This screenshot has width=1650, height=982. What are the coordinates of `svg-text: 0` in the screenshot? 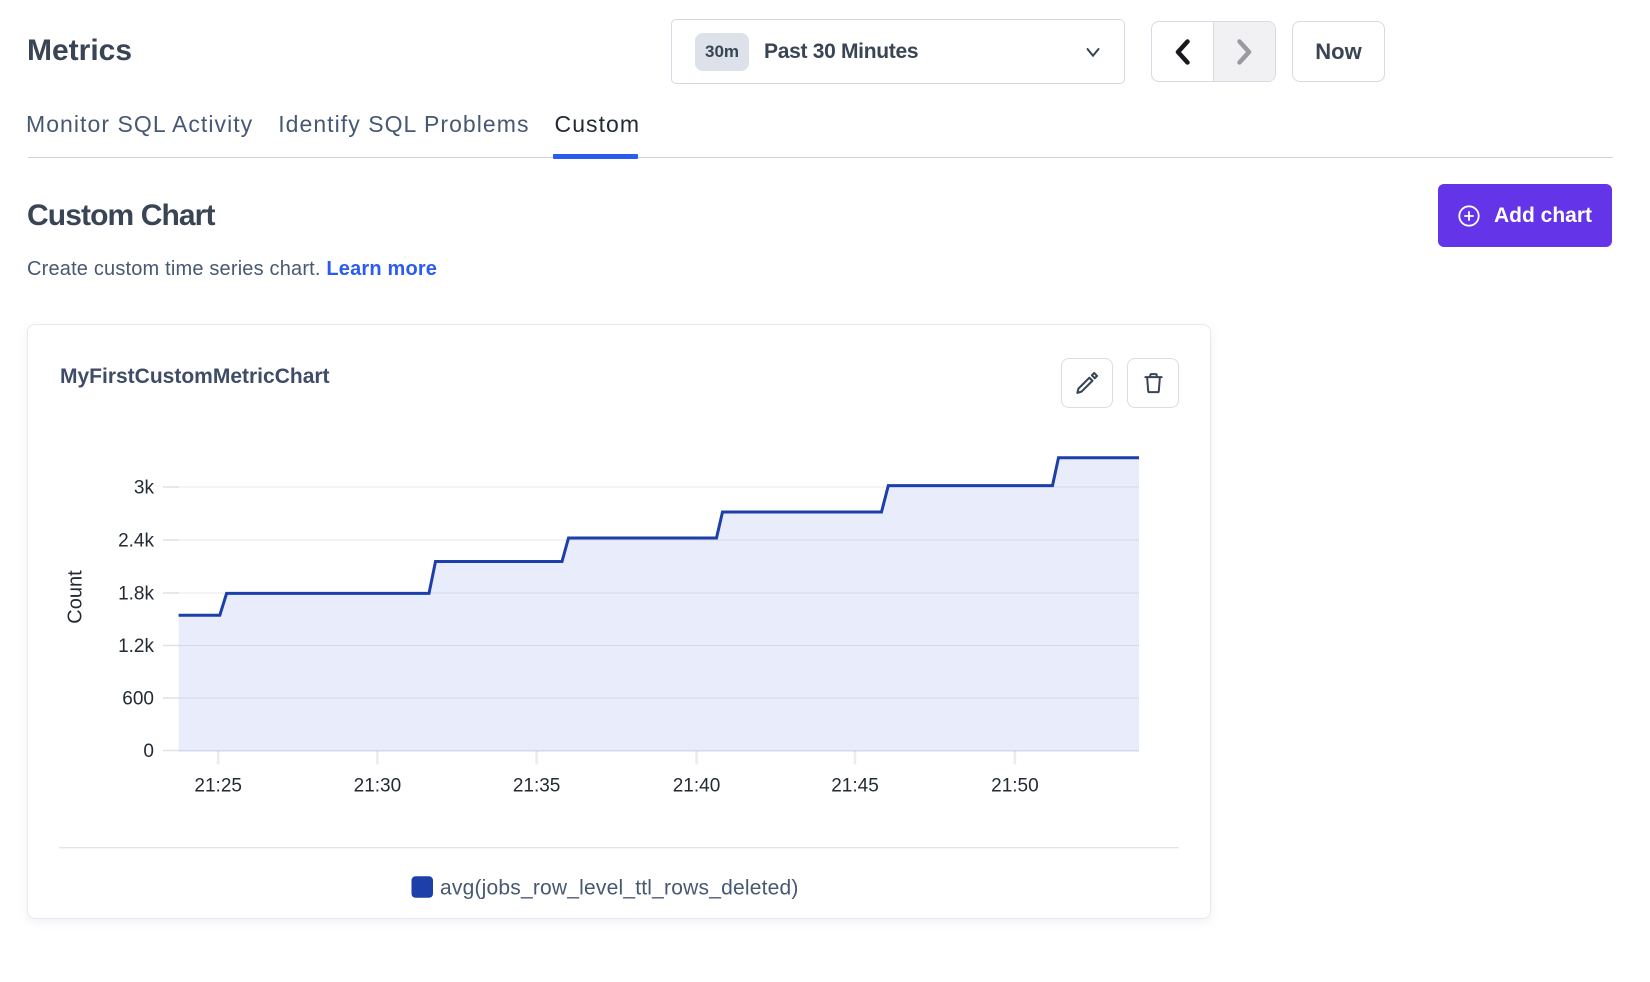 It's located at (148, 751).